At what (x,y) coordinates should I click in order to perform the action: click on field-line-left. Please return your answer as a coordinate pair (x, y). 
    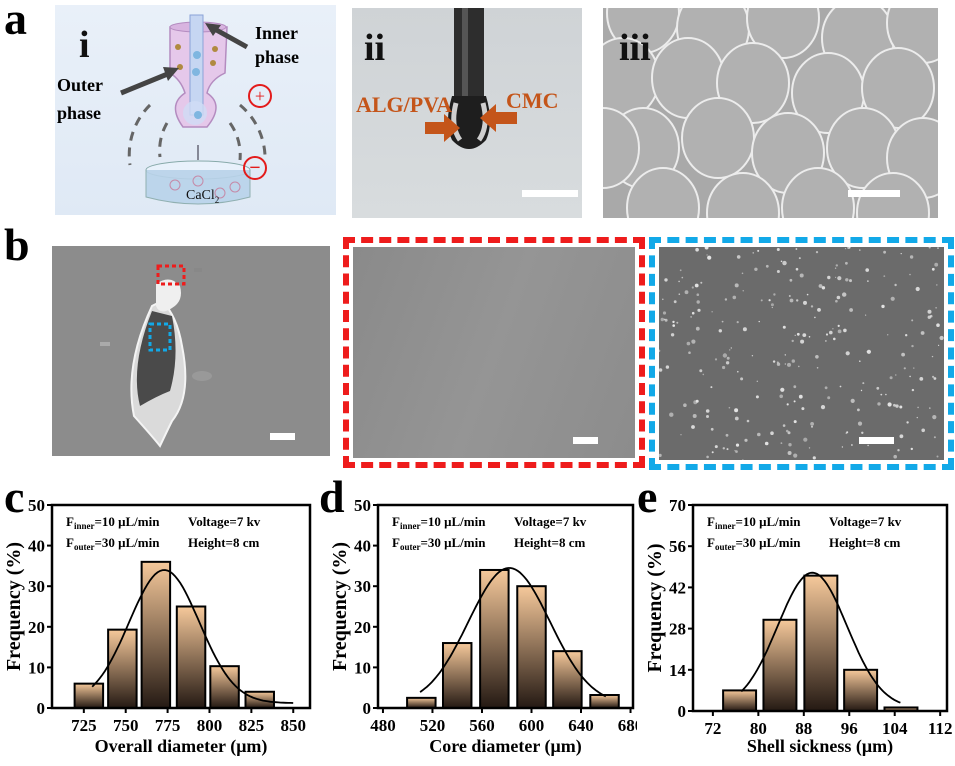
    Looking at the image, I should click on (139, 134).